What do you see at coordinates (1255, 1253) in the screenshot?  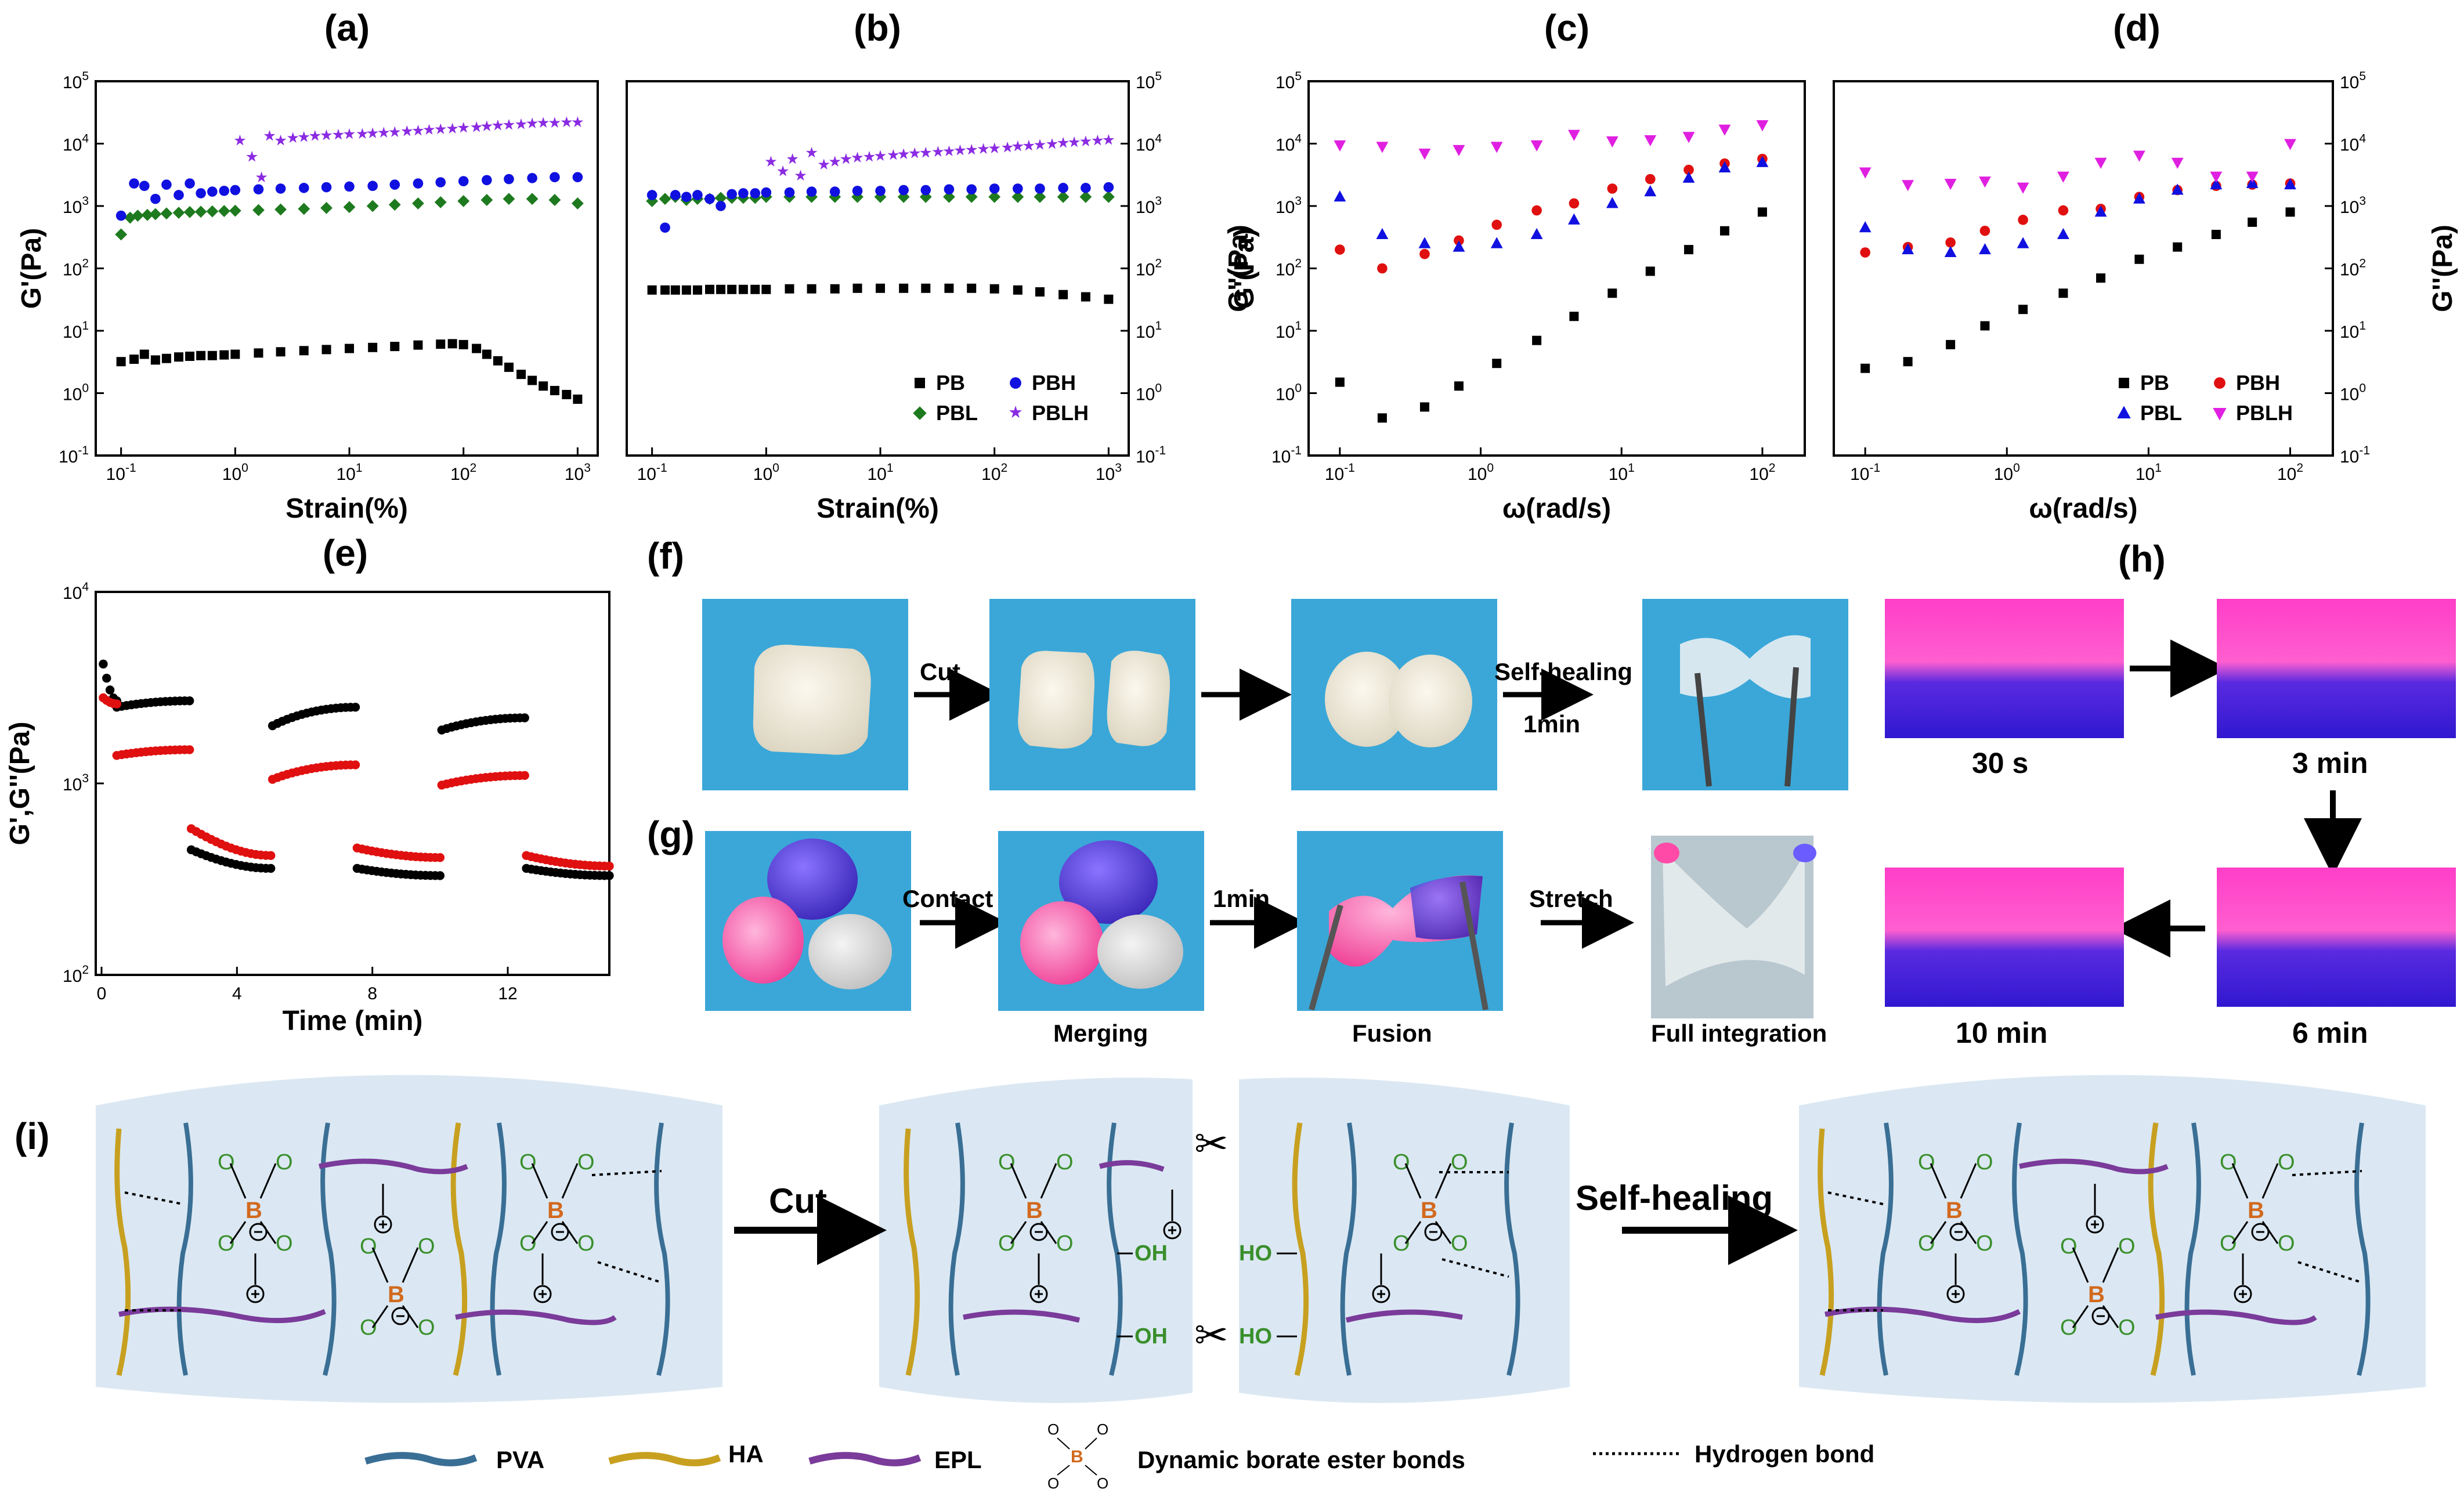 I see `hydroxyl: HO` at bounding box center [1255, 1253].